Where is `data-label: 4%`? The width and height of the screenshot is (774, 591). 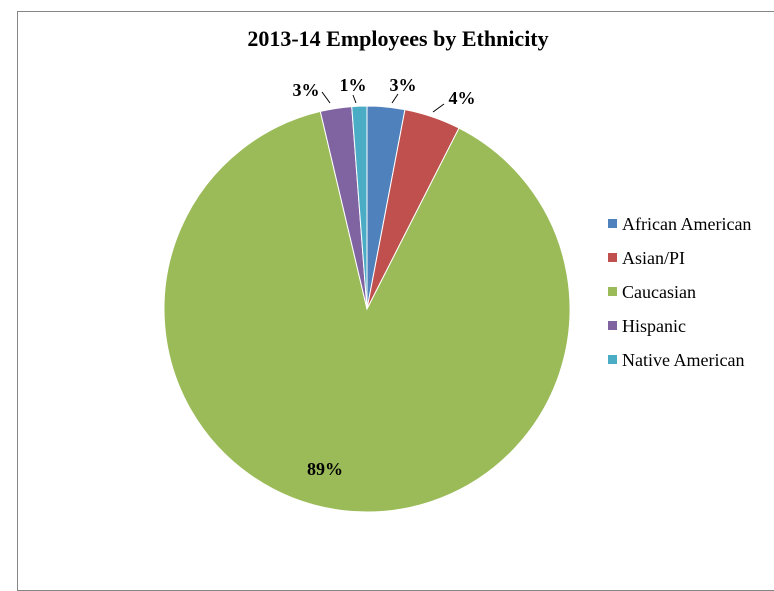
data-label: 4% is located at coordinates (462, 98).